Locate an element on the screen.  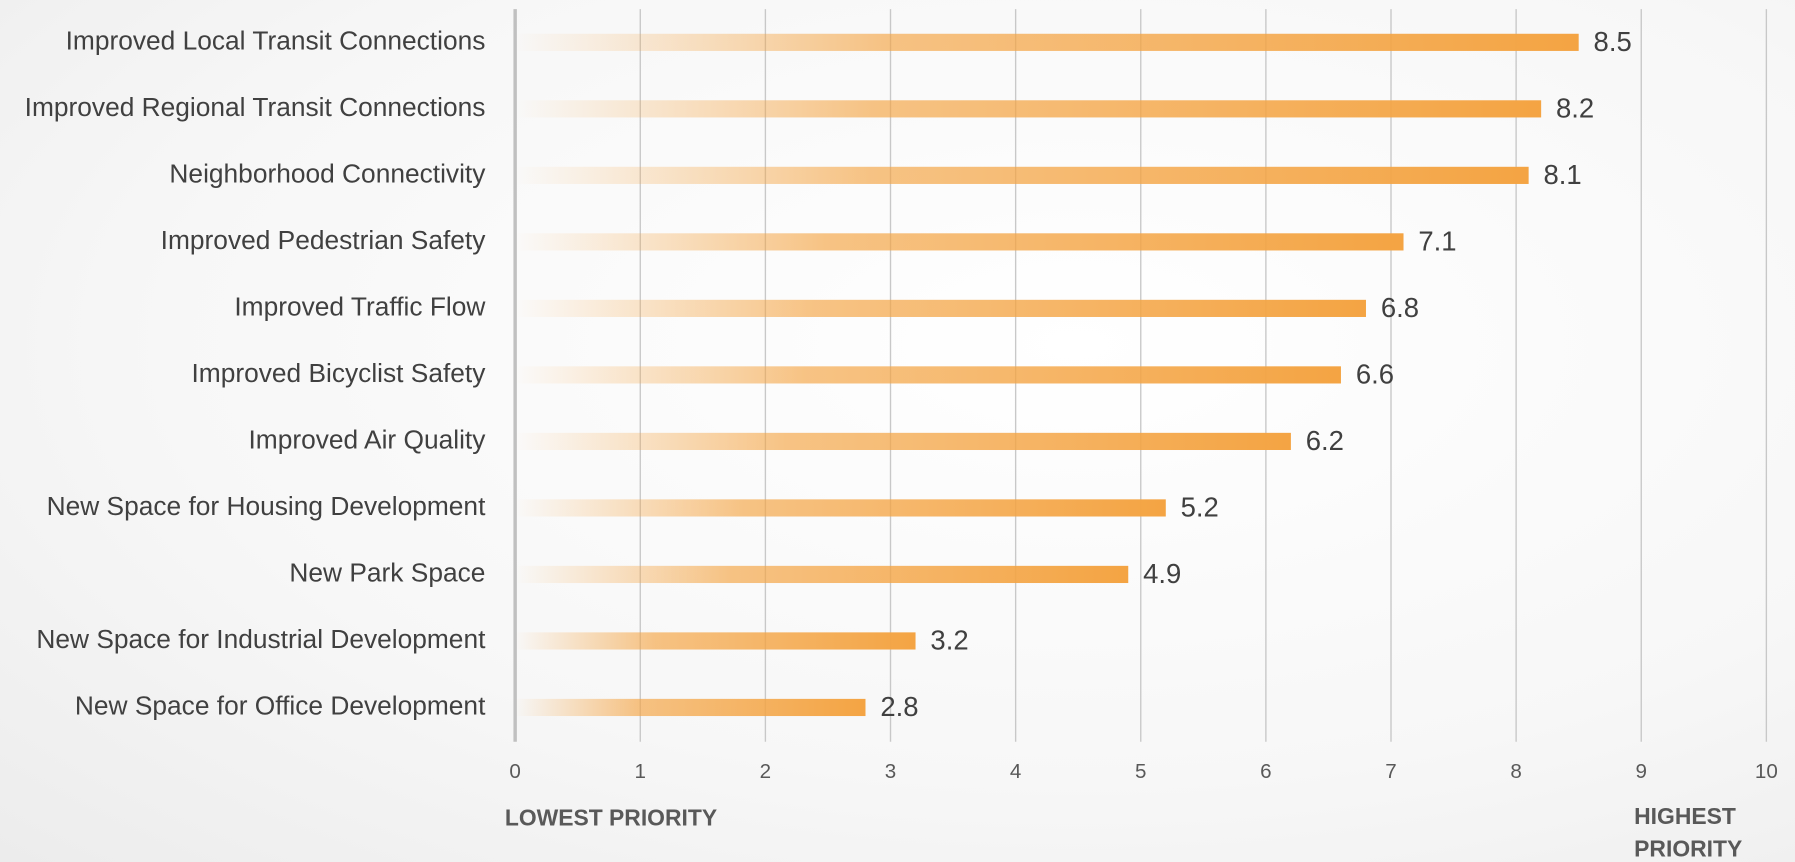
value-label: 8.5 is located at coordinates (1613, 41).